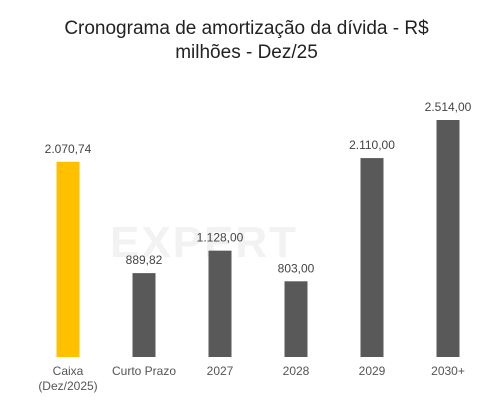  I want to click on data-label-1: 889,82, so click(144, 260).